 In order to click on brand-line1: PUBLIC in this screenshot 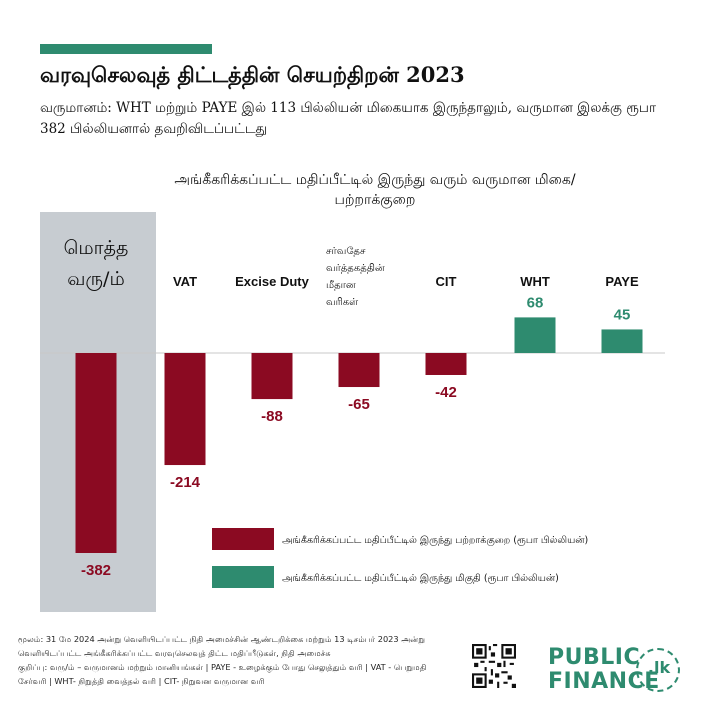, I will do `click(594, 657)`.